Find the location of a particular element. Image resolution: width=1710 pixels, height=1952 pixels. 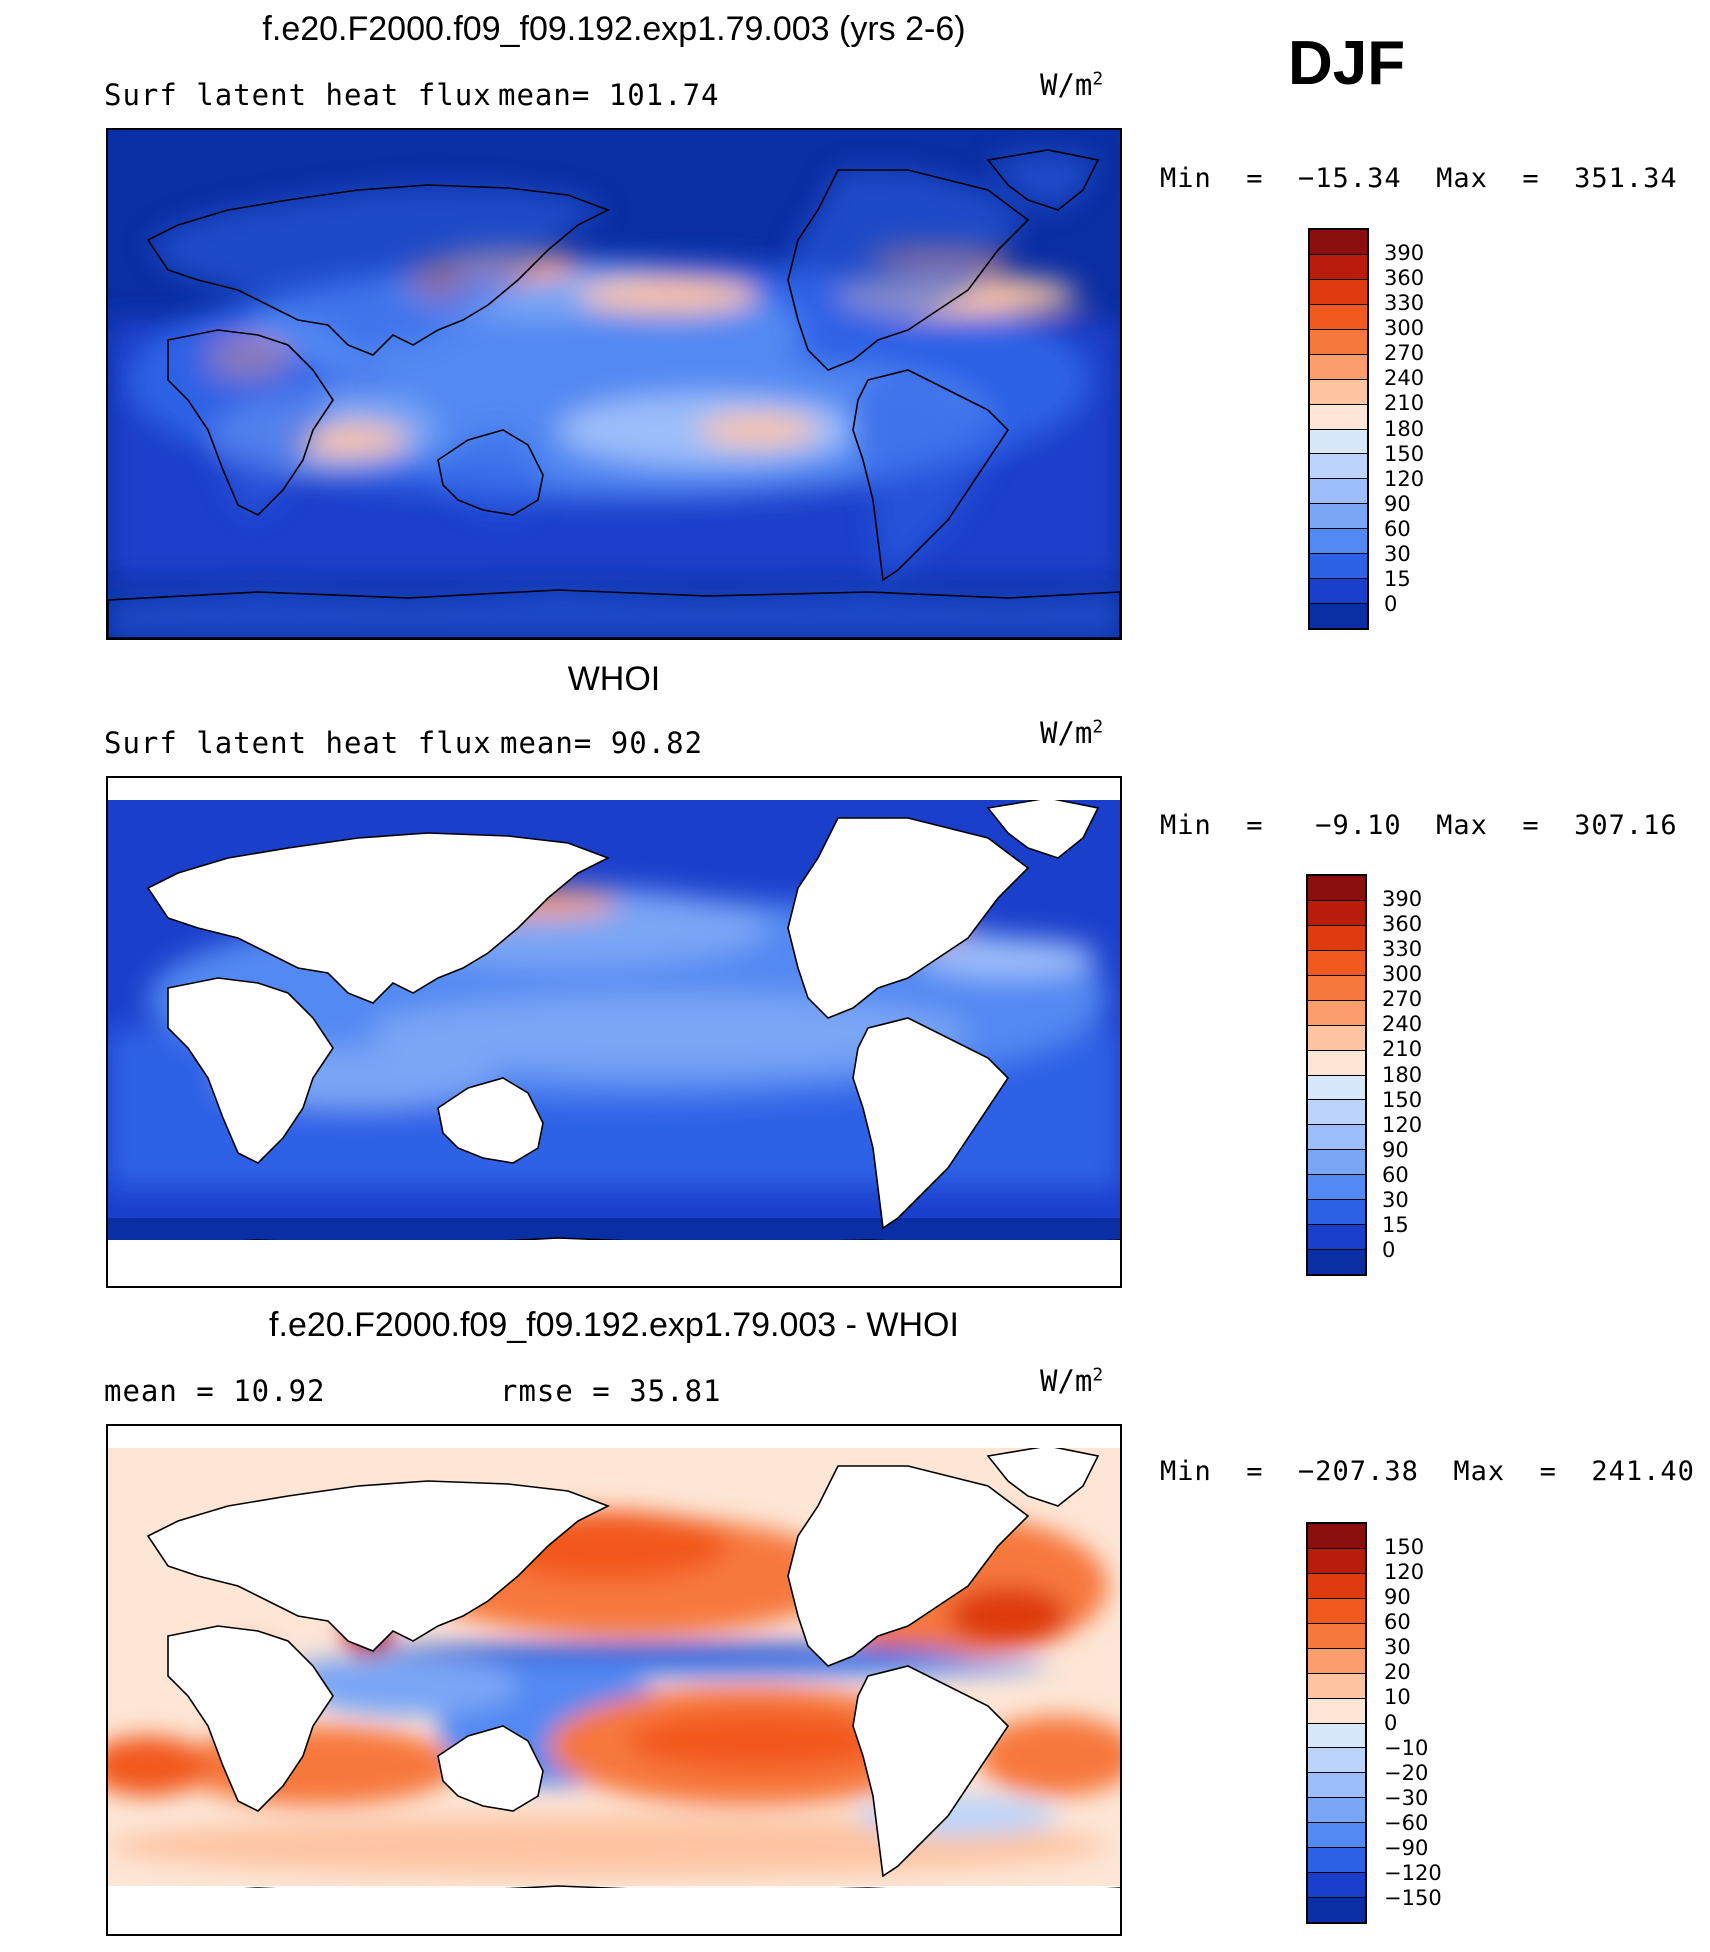

panel-2-variable-label: Surf latent heat flux is located at coordinates (298, 743).